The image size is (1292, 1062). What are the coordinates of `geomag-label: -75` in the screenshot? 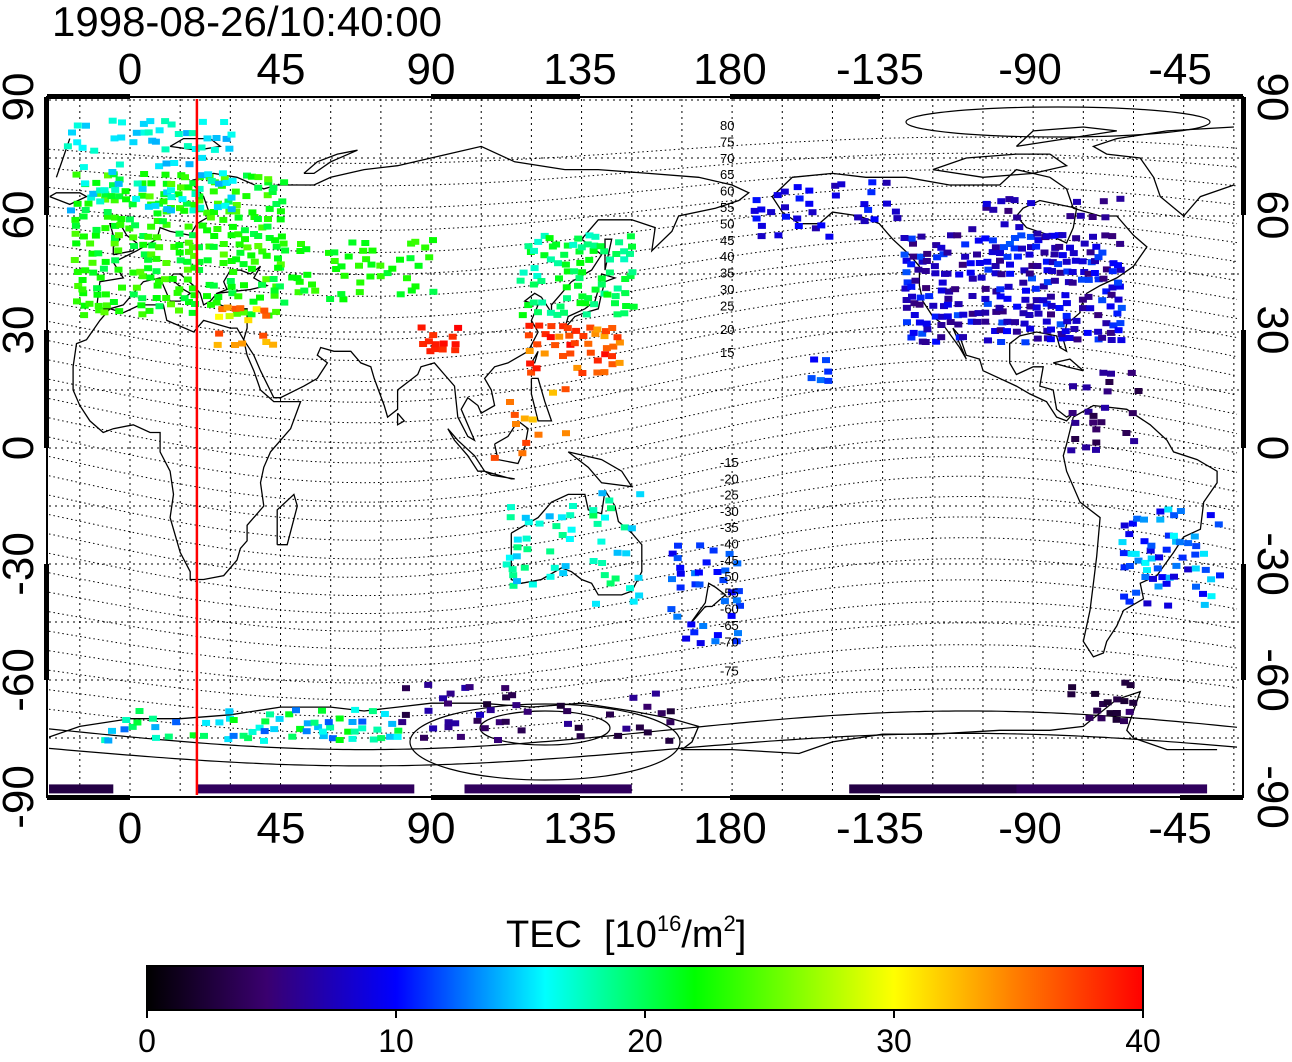 It's located at (729, 671).